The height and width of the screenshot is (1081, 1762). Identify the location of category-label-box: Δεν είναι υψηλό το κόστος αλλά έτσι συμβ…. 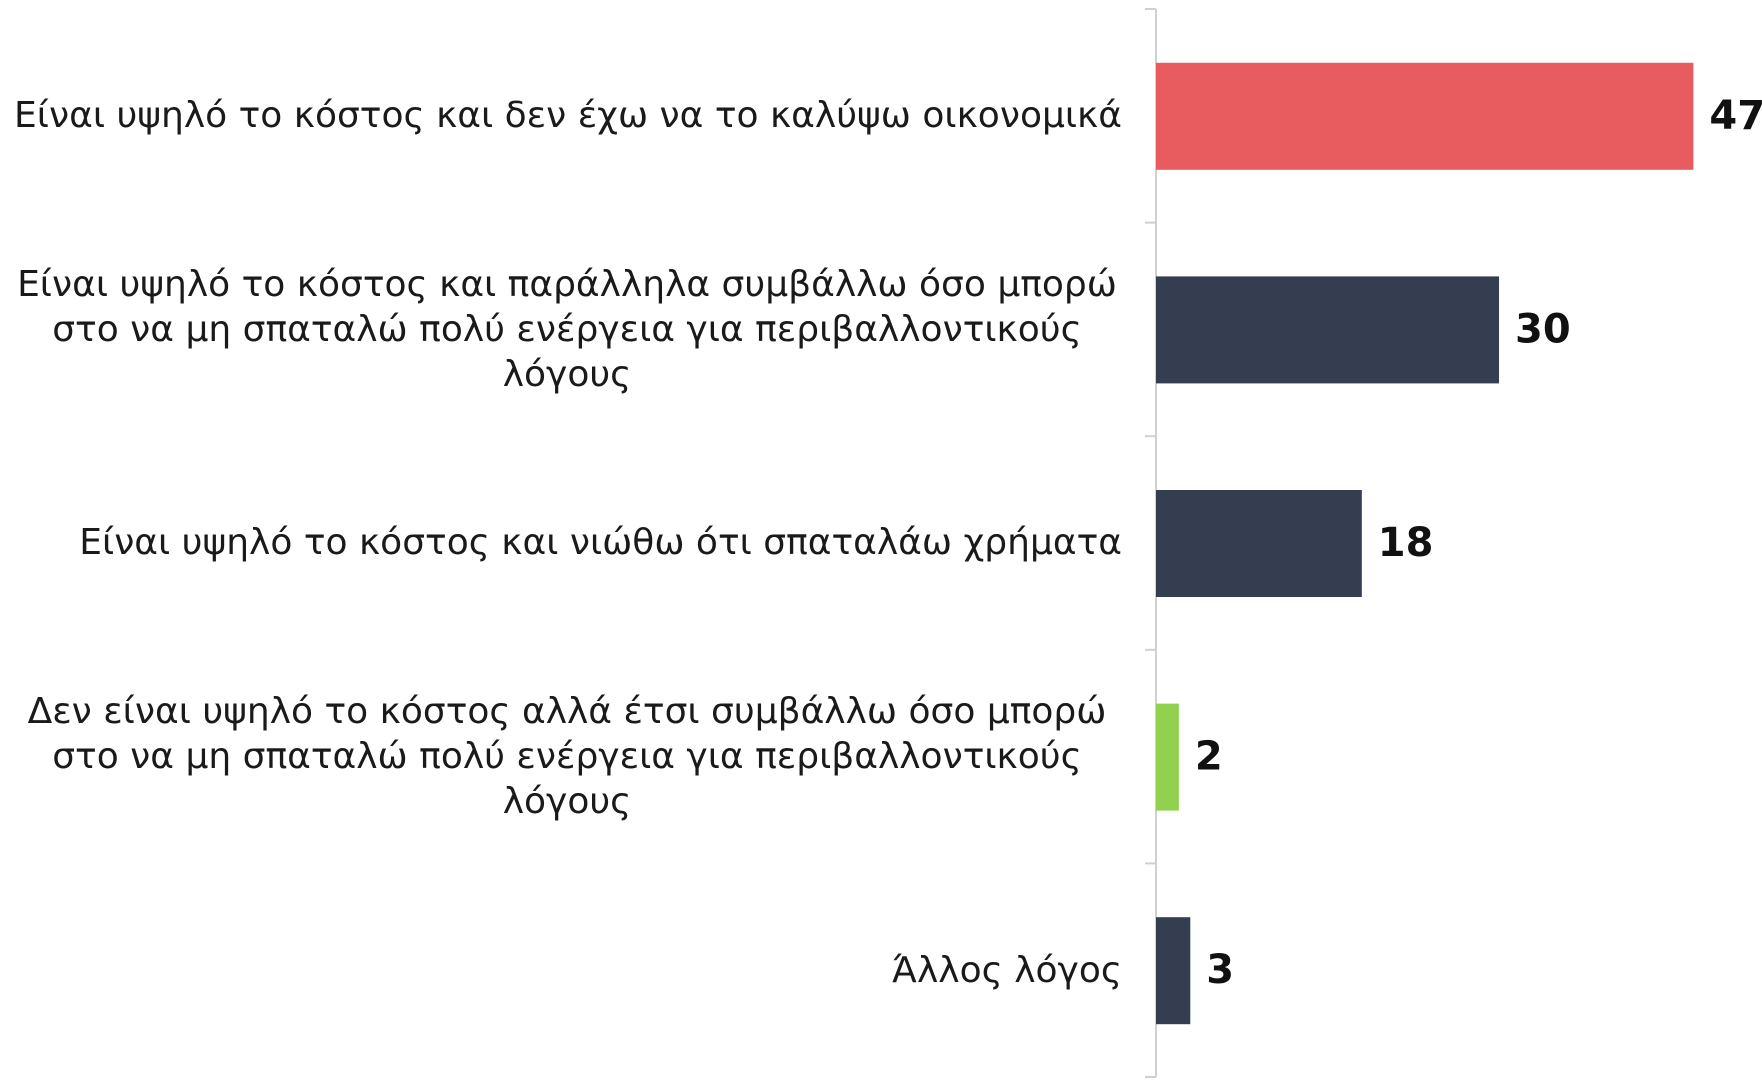
(567, 757).